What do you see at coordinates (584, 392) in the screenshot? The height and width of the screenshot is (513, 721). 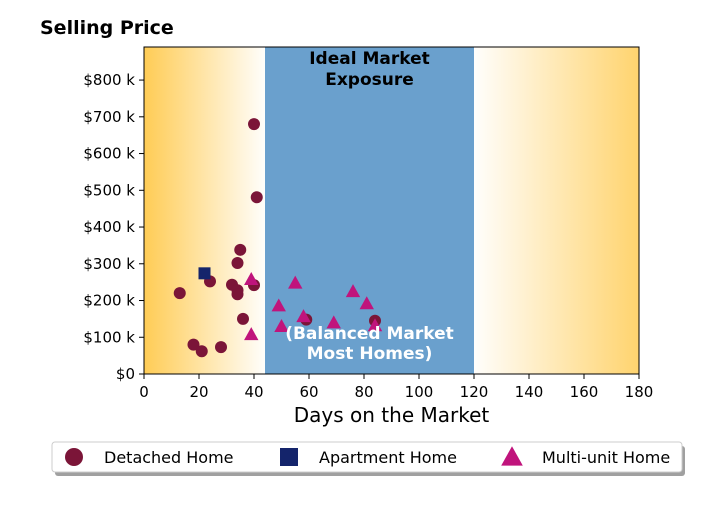 I see `x-tick-label: 160` at bounding box center [584, 392].